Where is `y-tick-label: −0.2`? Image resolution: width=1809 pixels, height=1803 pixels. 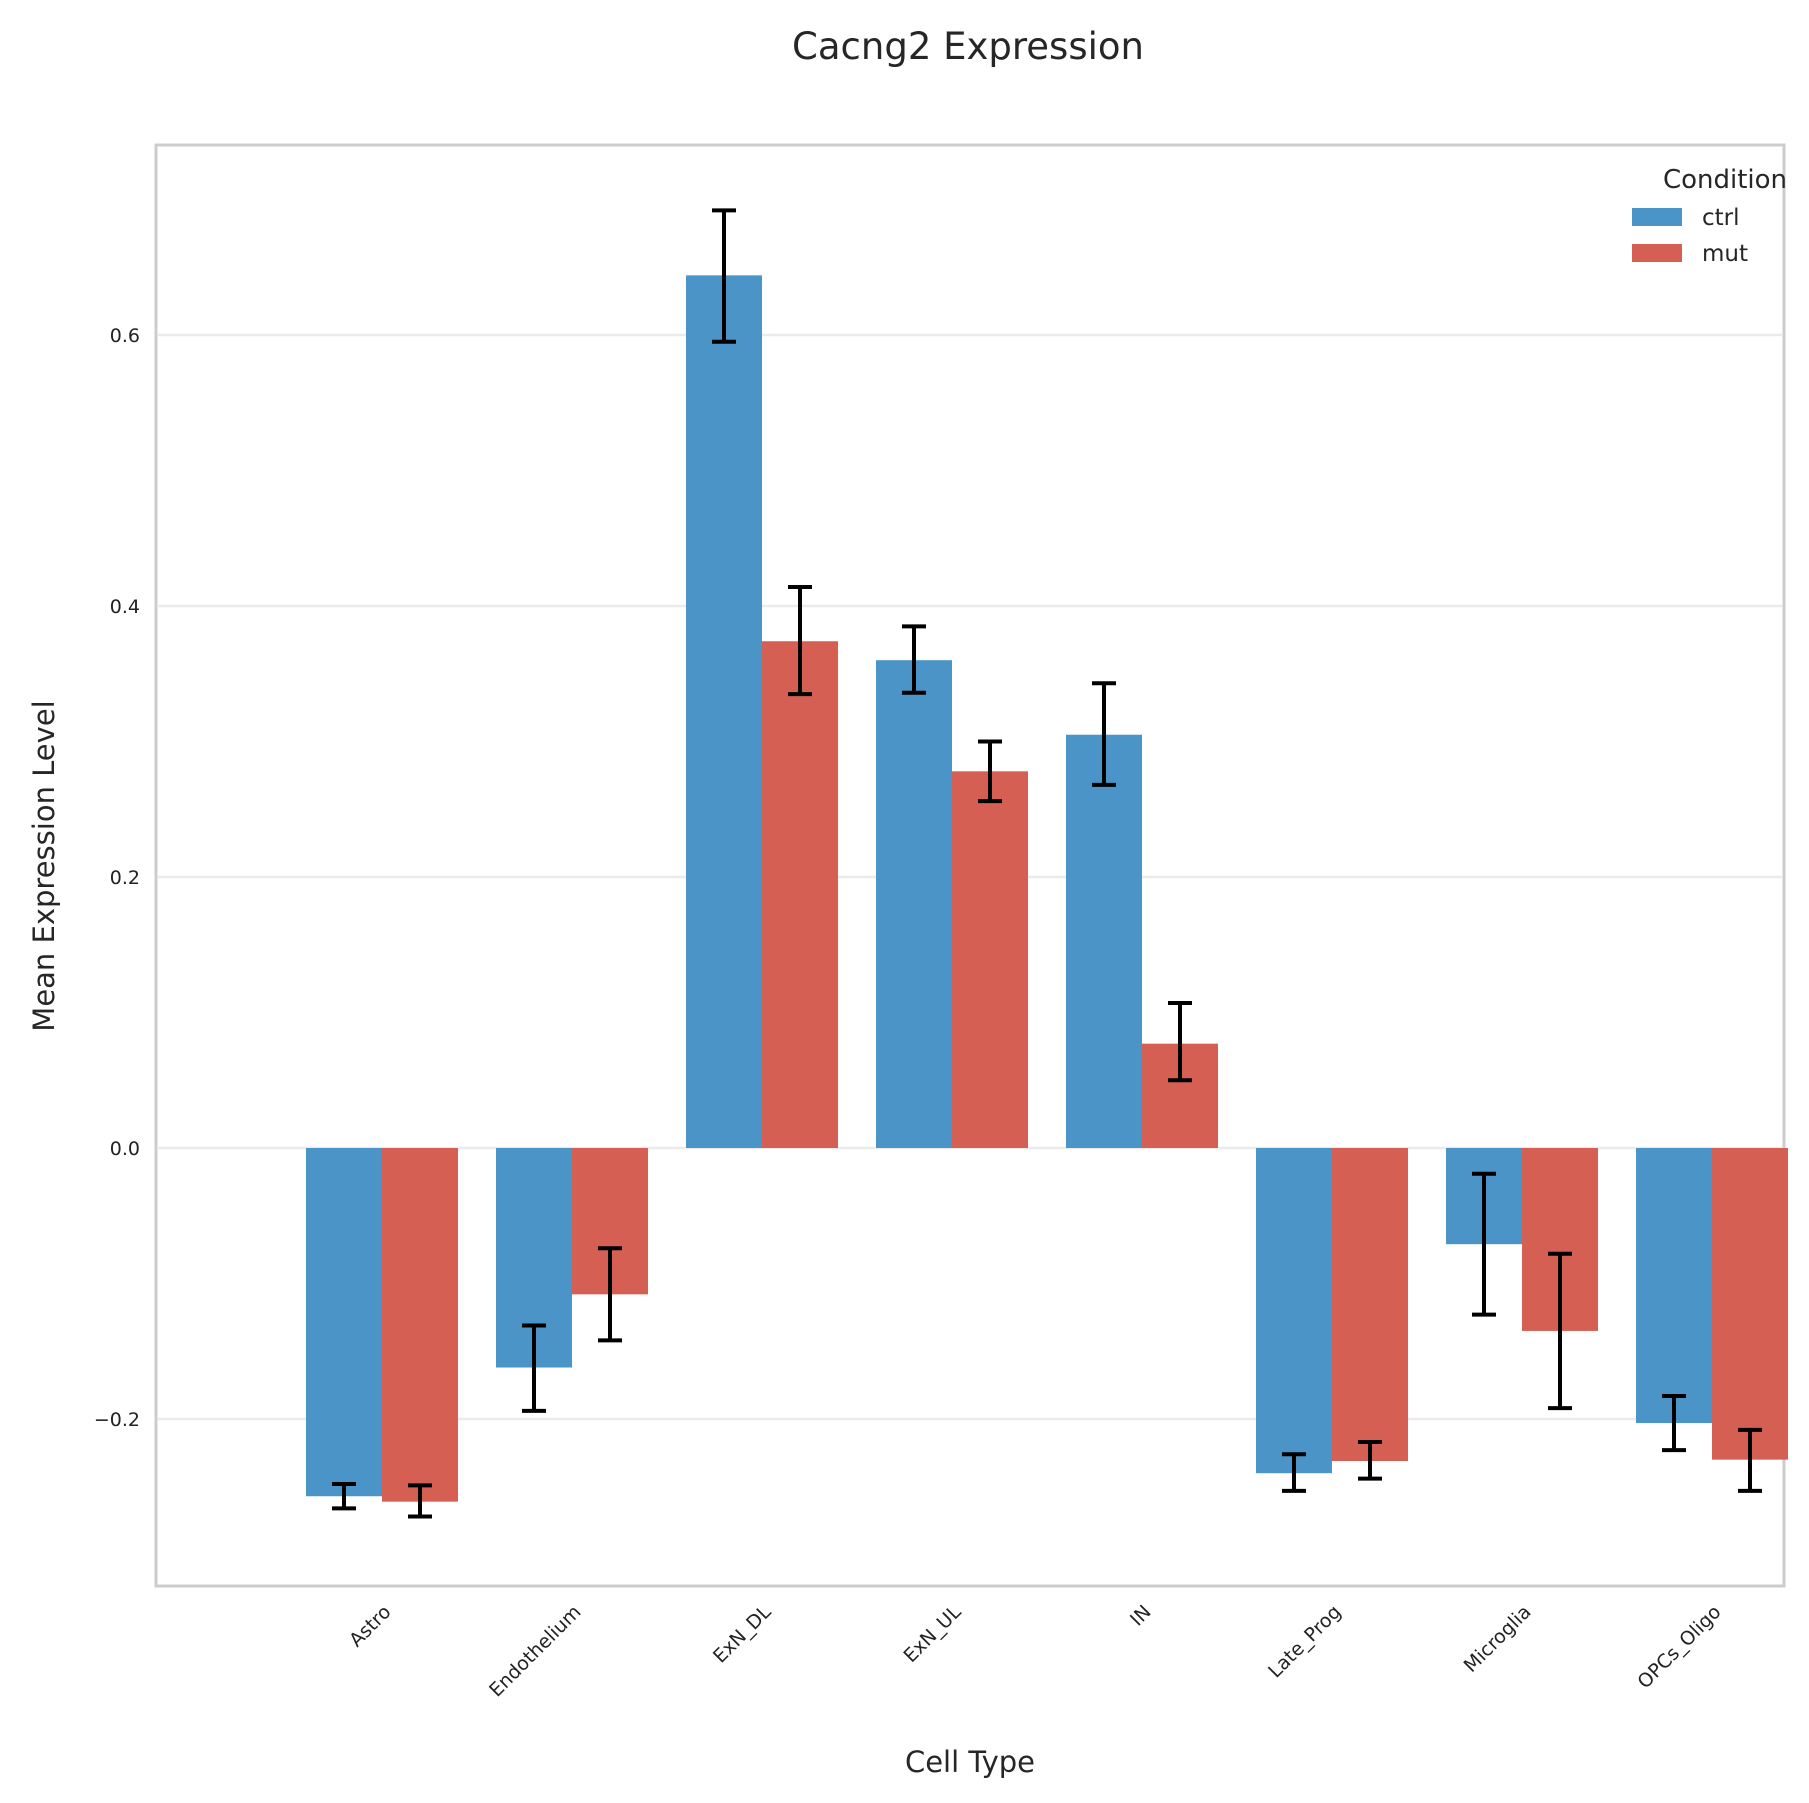 y-tick-label: −0.2 is located at coordinates (117, 1420).